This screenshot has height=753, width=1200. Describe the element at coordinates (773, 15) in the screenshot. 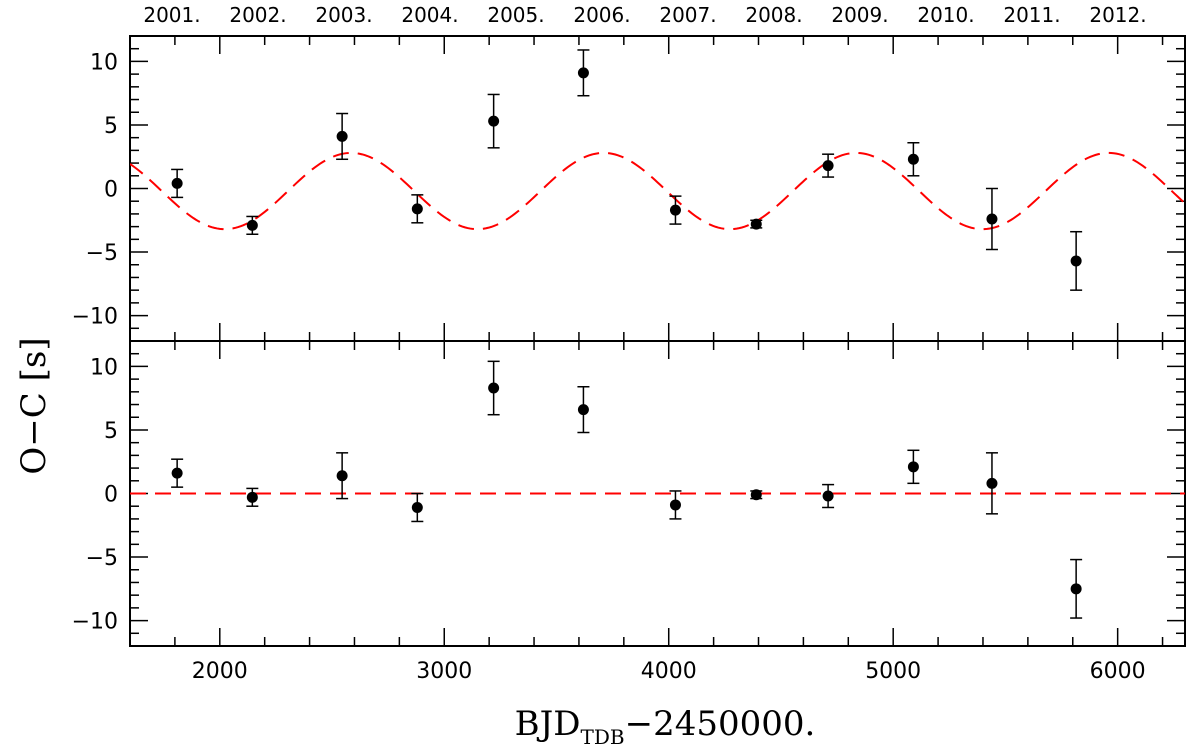

I see `top-year-label: 2008.` at that location.